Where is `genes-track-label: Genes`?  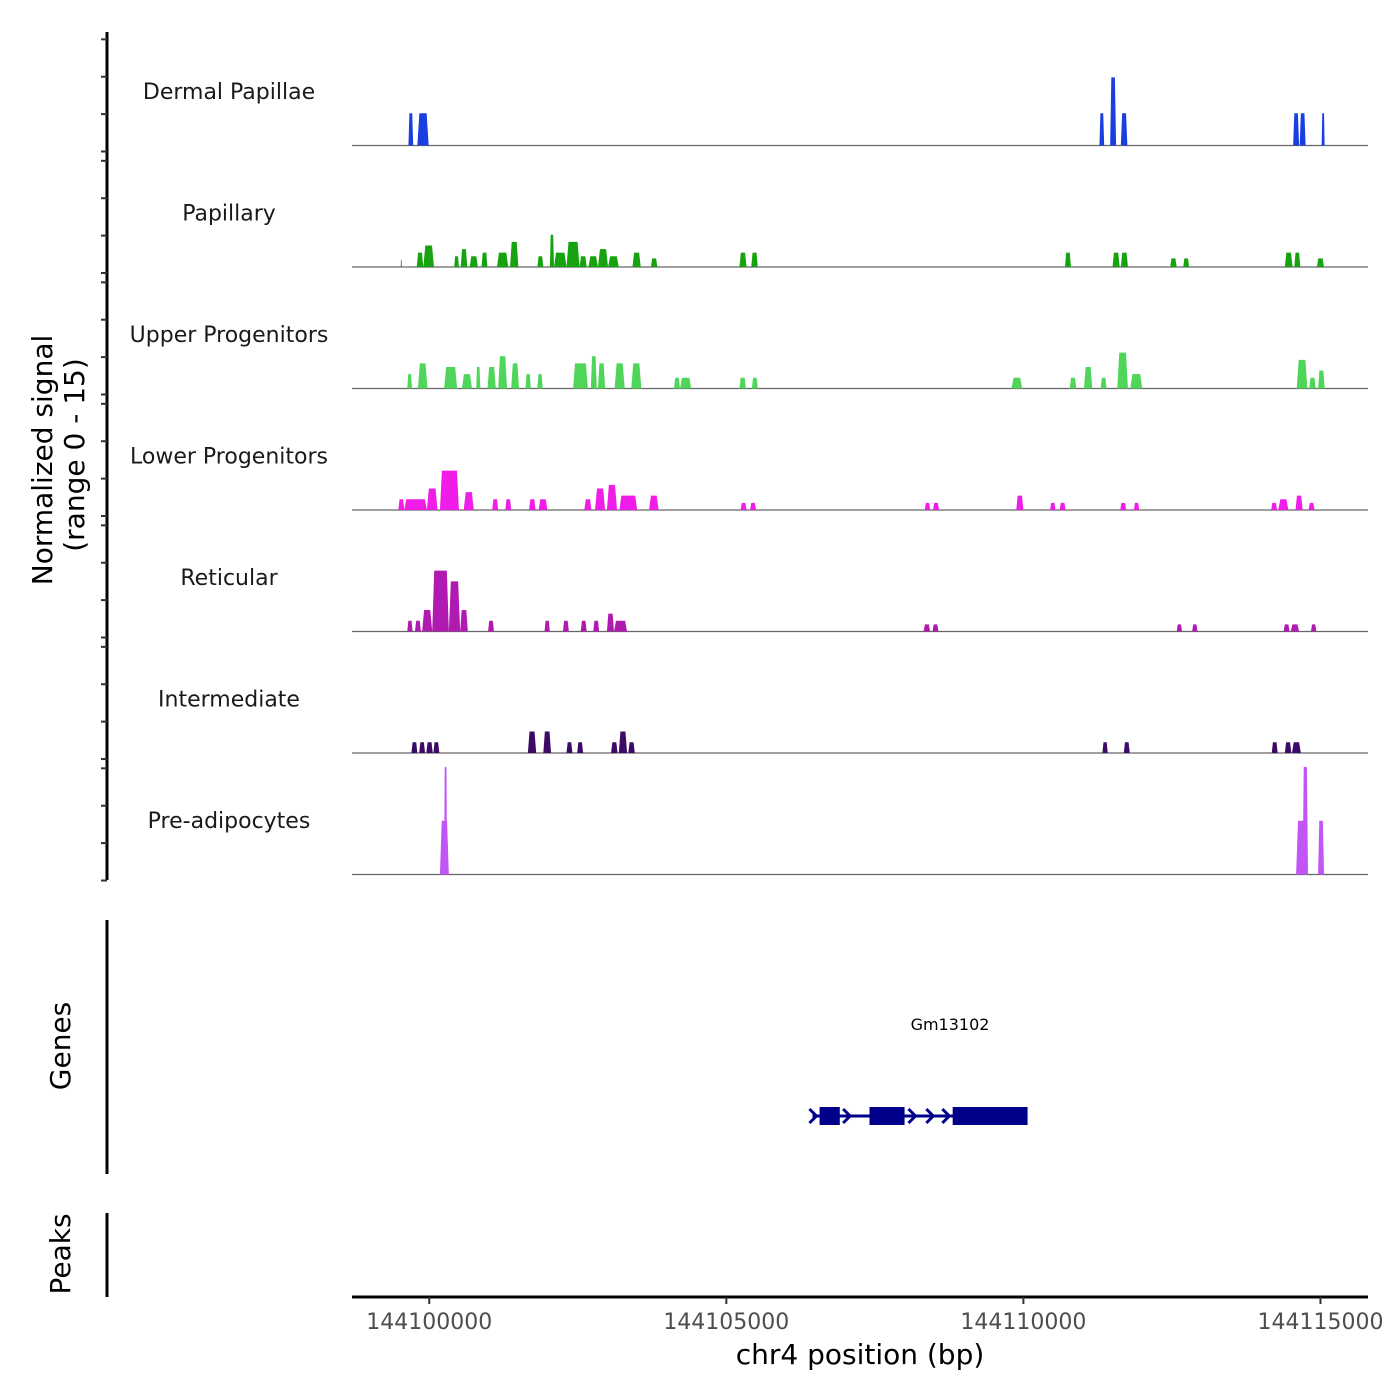
genes-track-label: Genes is located at coordinates (60, 1046).